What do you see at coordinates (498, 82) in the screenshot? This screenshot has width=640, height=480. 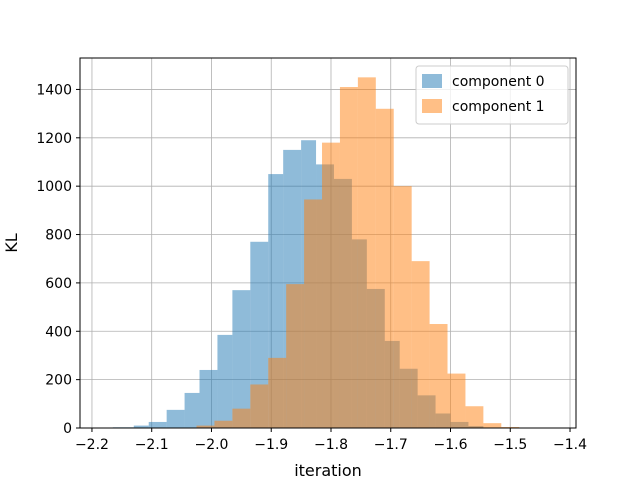 I see `legend-label: component 0` at bounding box center [498, 82].